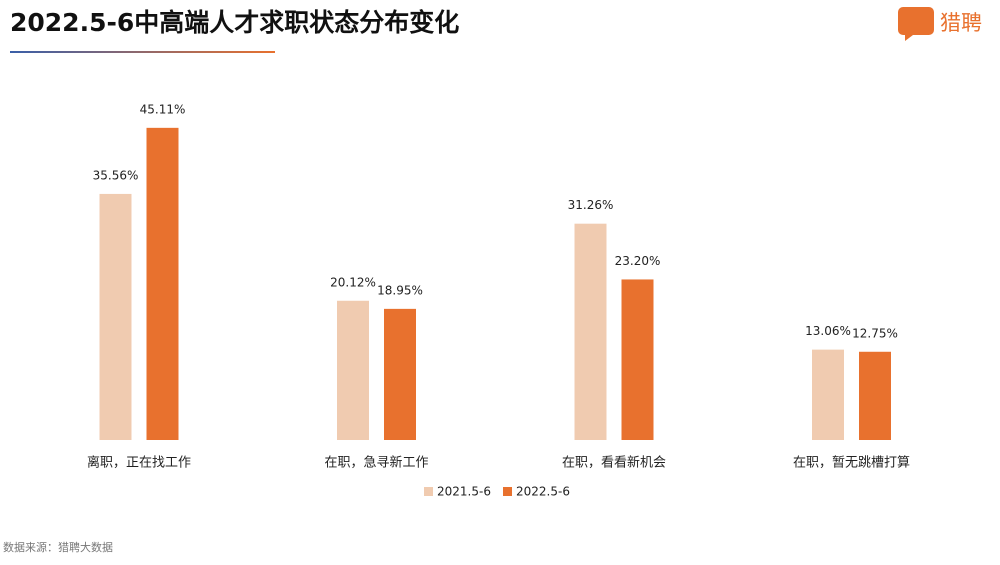 This screenshot has width=1000, height=565. Describe the element at coordinates (142, 52) in the screenshot. I see `title-underline` at that location.